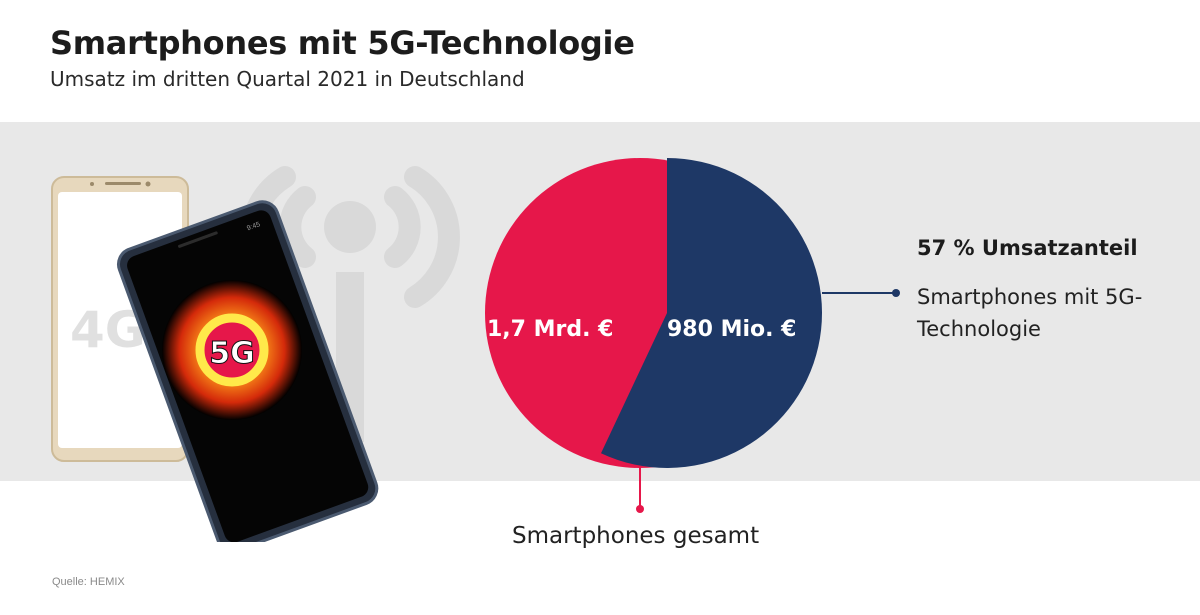 The height and width of the screenshot is (615, 1200). I want to click on pie-slice-5g, so click(711, 313).